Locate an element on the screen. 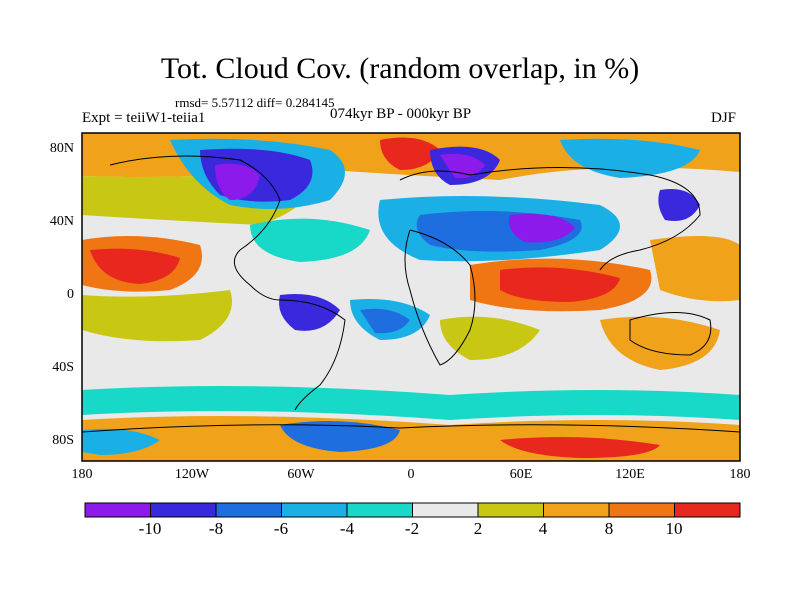 This screenshot has width=800, height=600. experiment-label: Expt = teiiW1-teiia1 is located at coordinates (144, 118).